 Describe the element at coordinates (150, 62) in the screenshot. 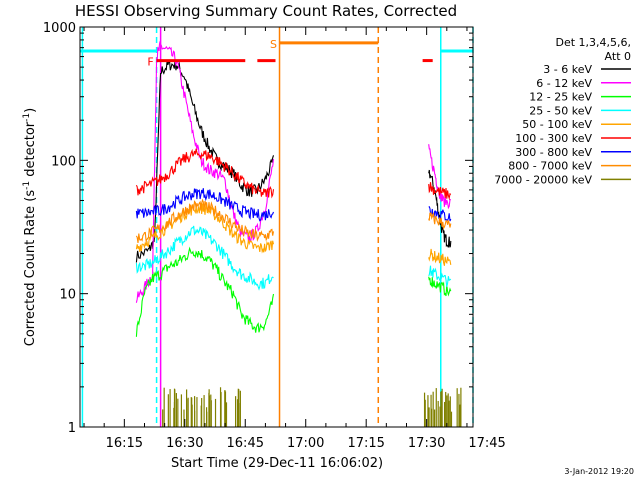

I see `flag-bar-label: F` at that location.